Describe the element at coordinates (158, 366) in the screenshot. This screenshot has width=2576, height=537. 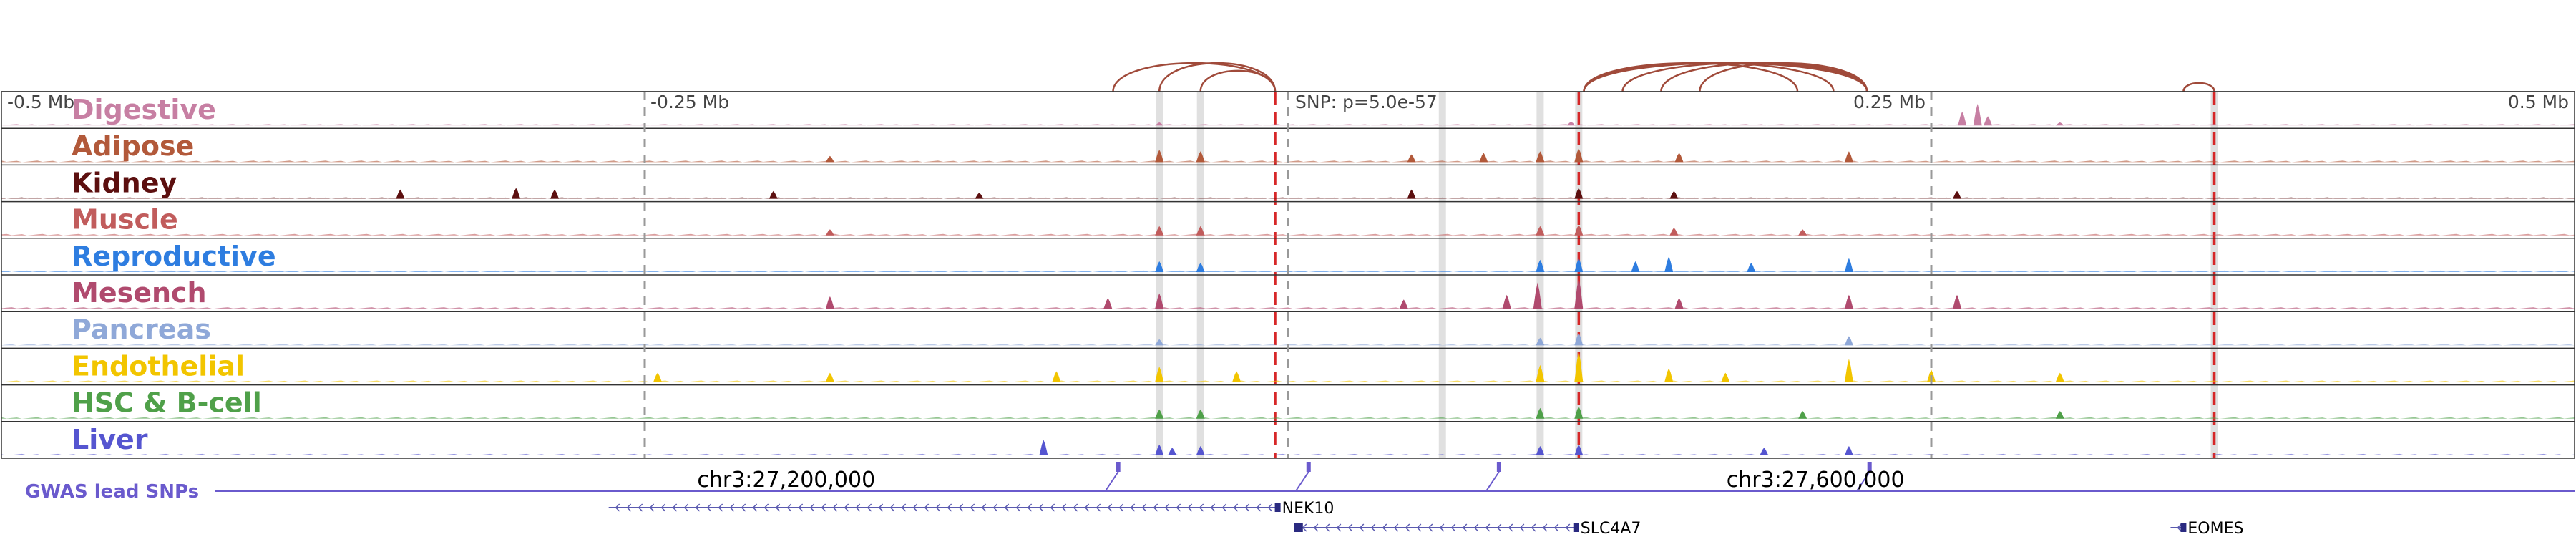
I see `track-label-7: Endothelial` at that location.